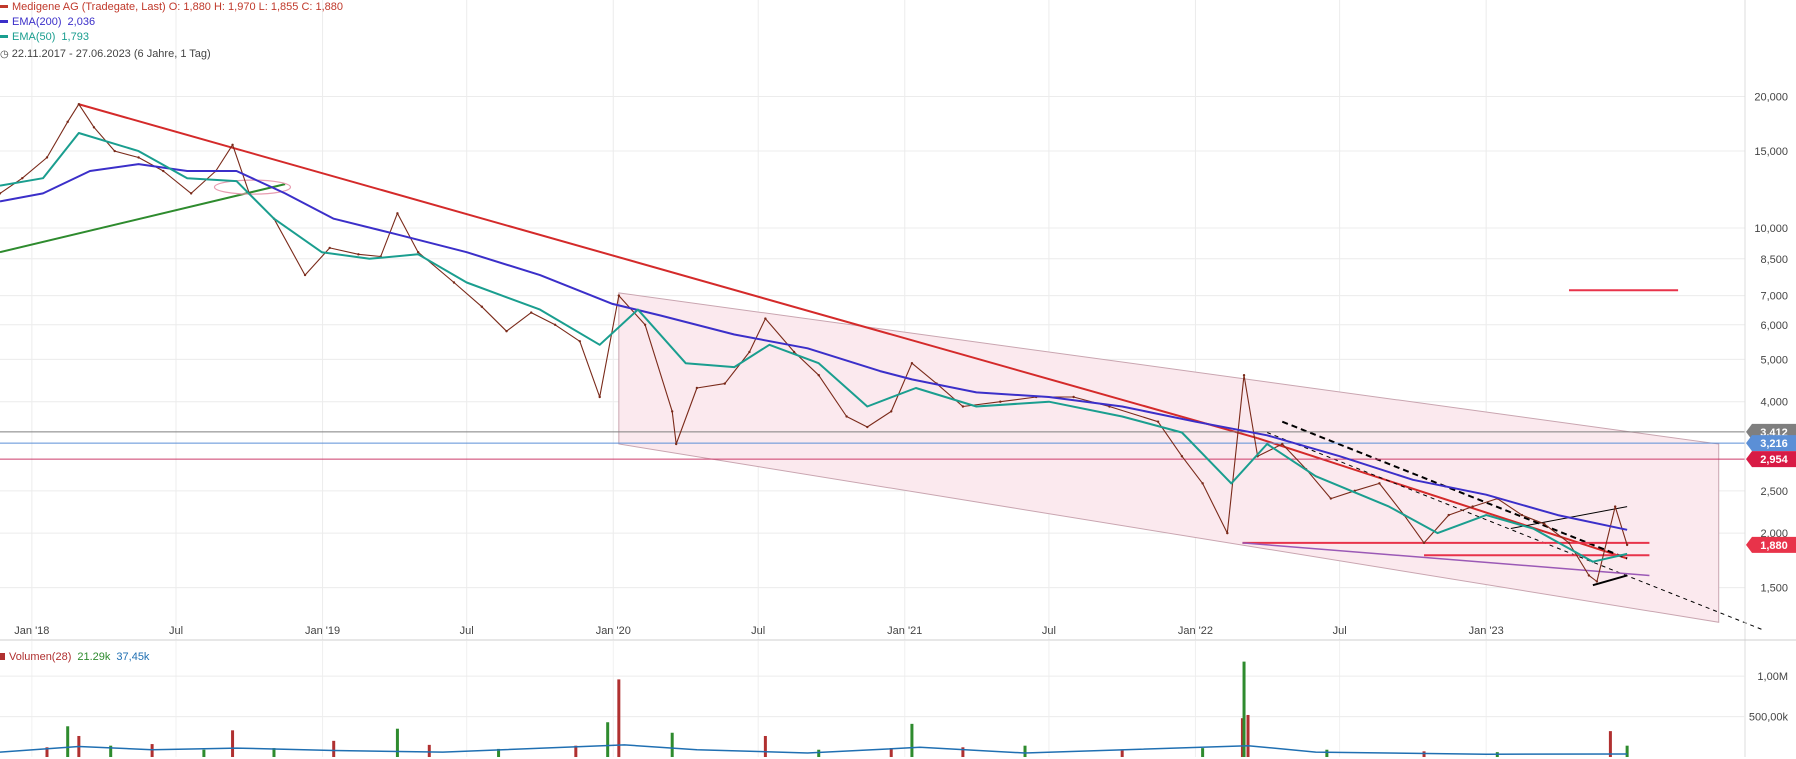 The width and height of the screenshot is (1796, 759). Describe the element at coordinates (814, 749) in the screenshot. I see `volume-average-line` at that location.